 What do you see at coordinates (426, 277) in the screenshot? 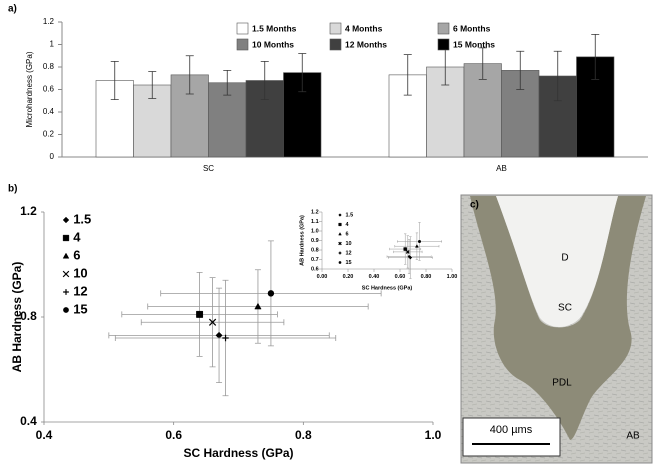
I see `x-tick-label: 0.80` at bounding box center [426, 277].